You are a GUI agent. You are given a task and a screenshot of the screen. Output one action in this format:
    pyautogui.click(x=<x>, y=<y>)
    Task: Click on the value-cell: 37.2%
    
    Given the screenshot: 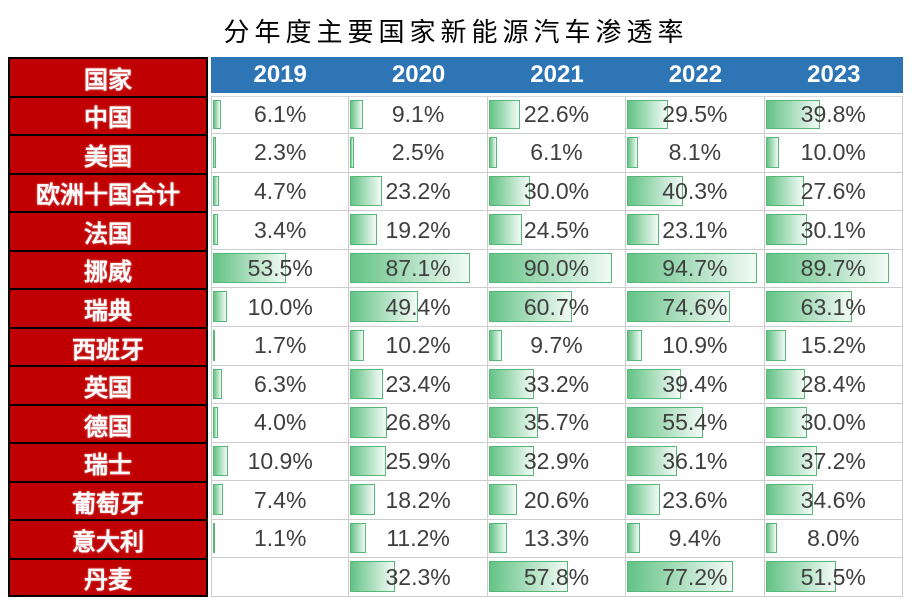 What is the action you would take?
    pyautogui.click(x=833, y=462)
    